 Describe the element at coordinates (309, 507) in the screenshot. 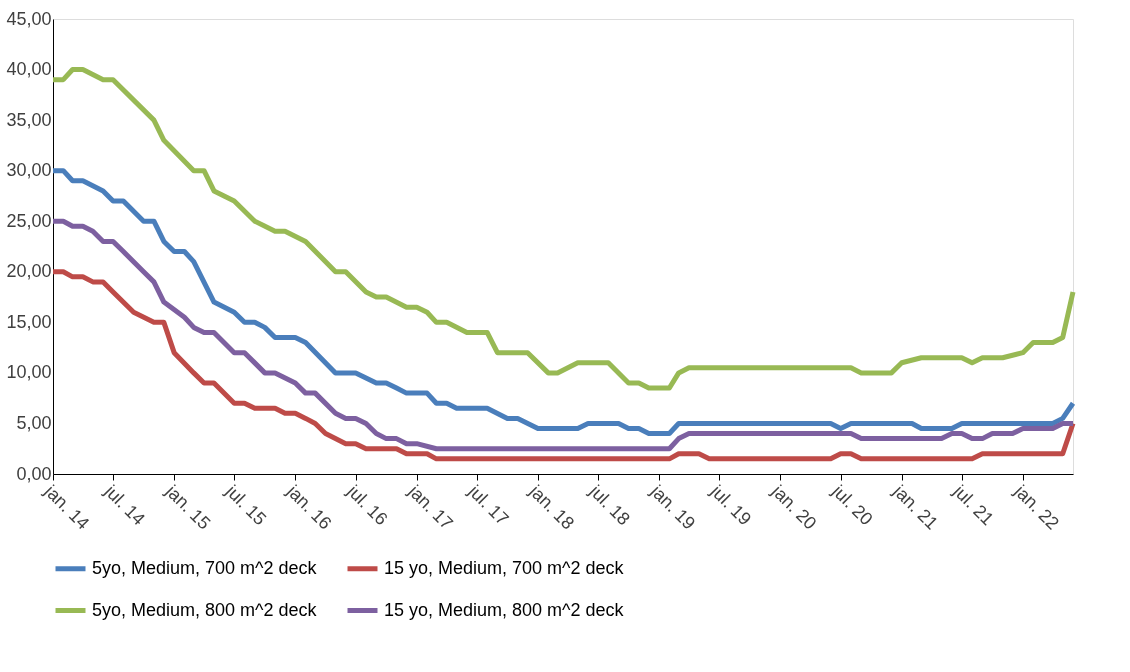

I see `x-tick-label: jan. 16` at that location.